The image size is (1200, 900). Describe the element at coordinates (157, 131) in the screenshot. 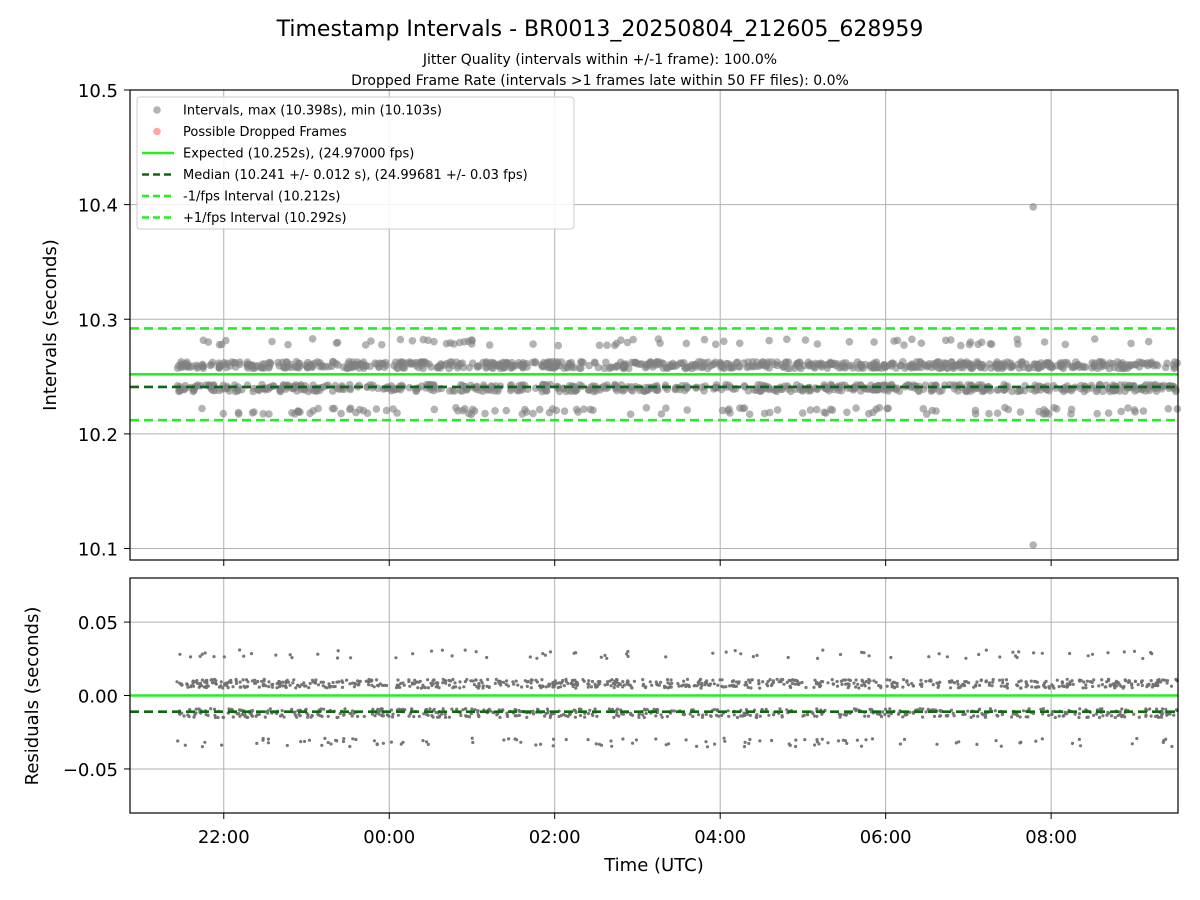

I see `legend-marker` at that location.